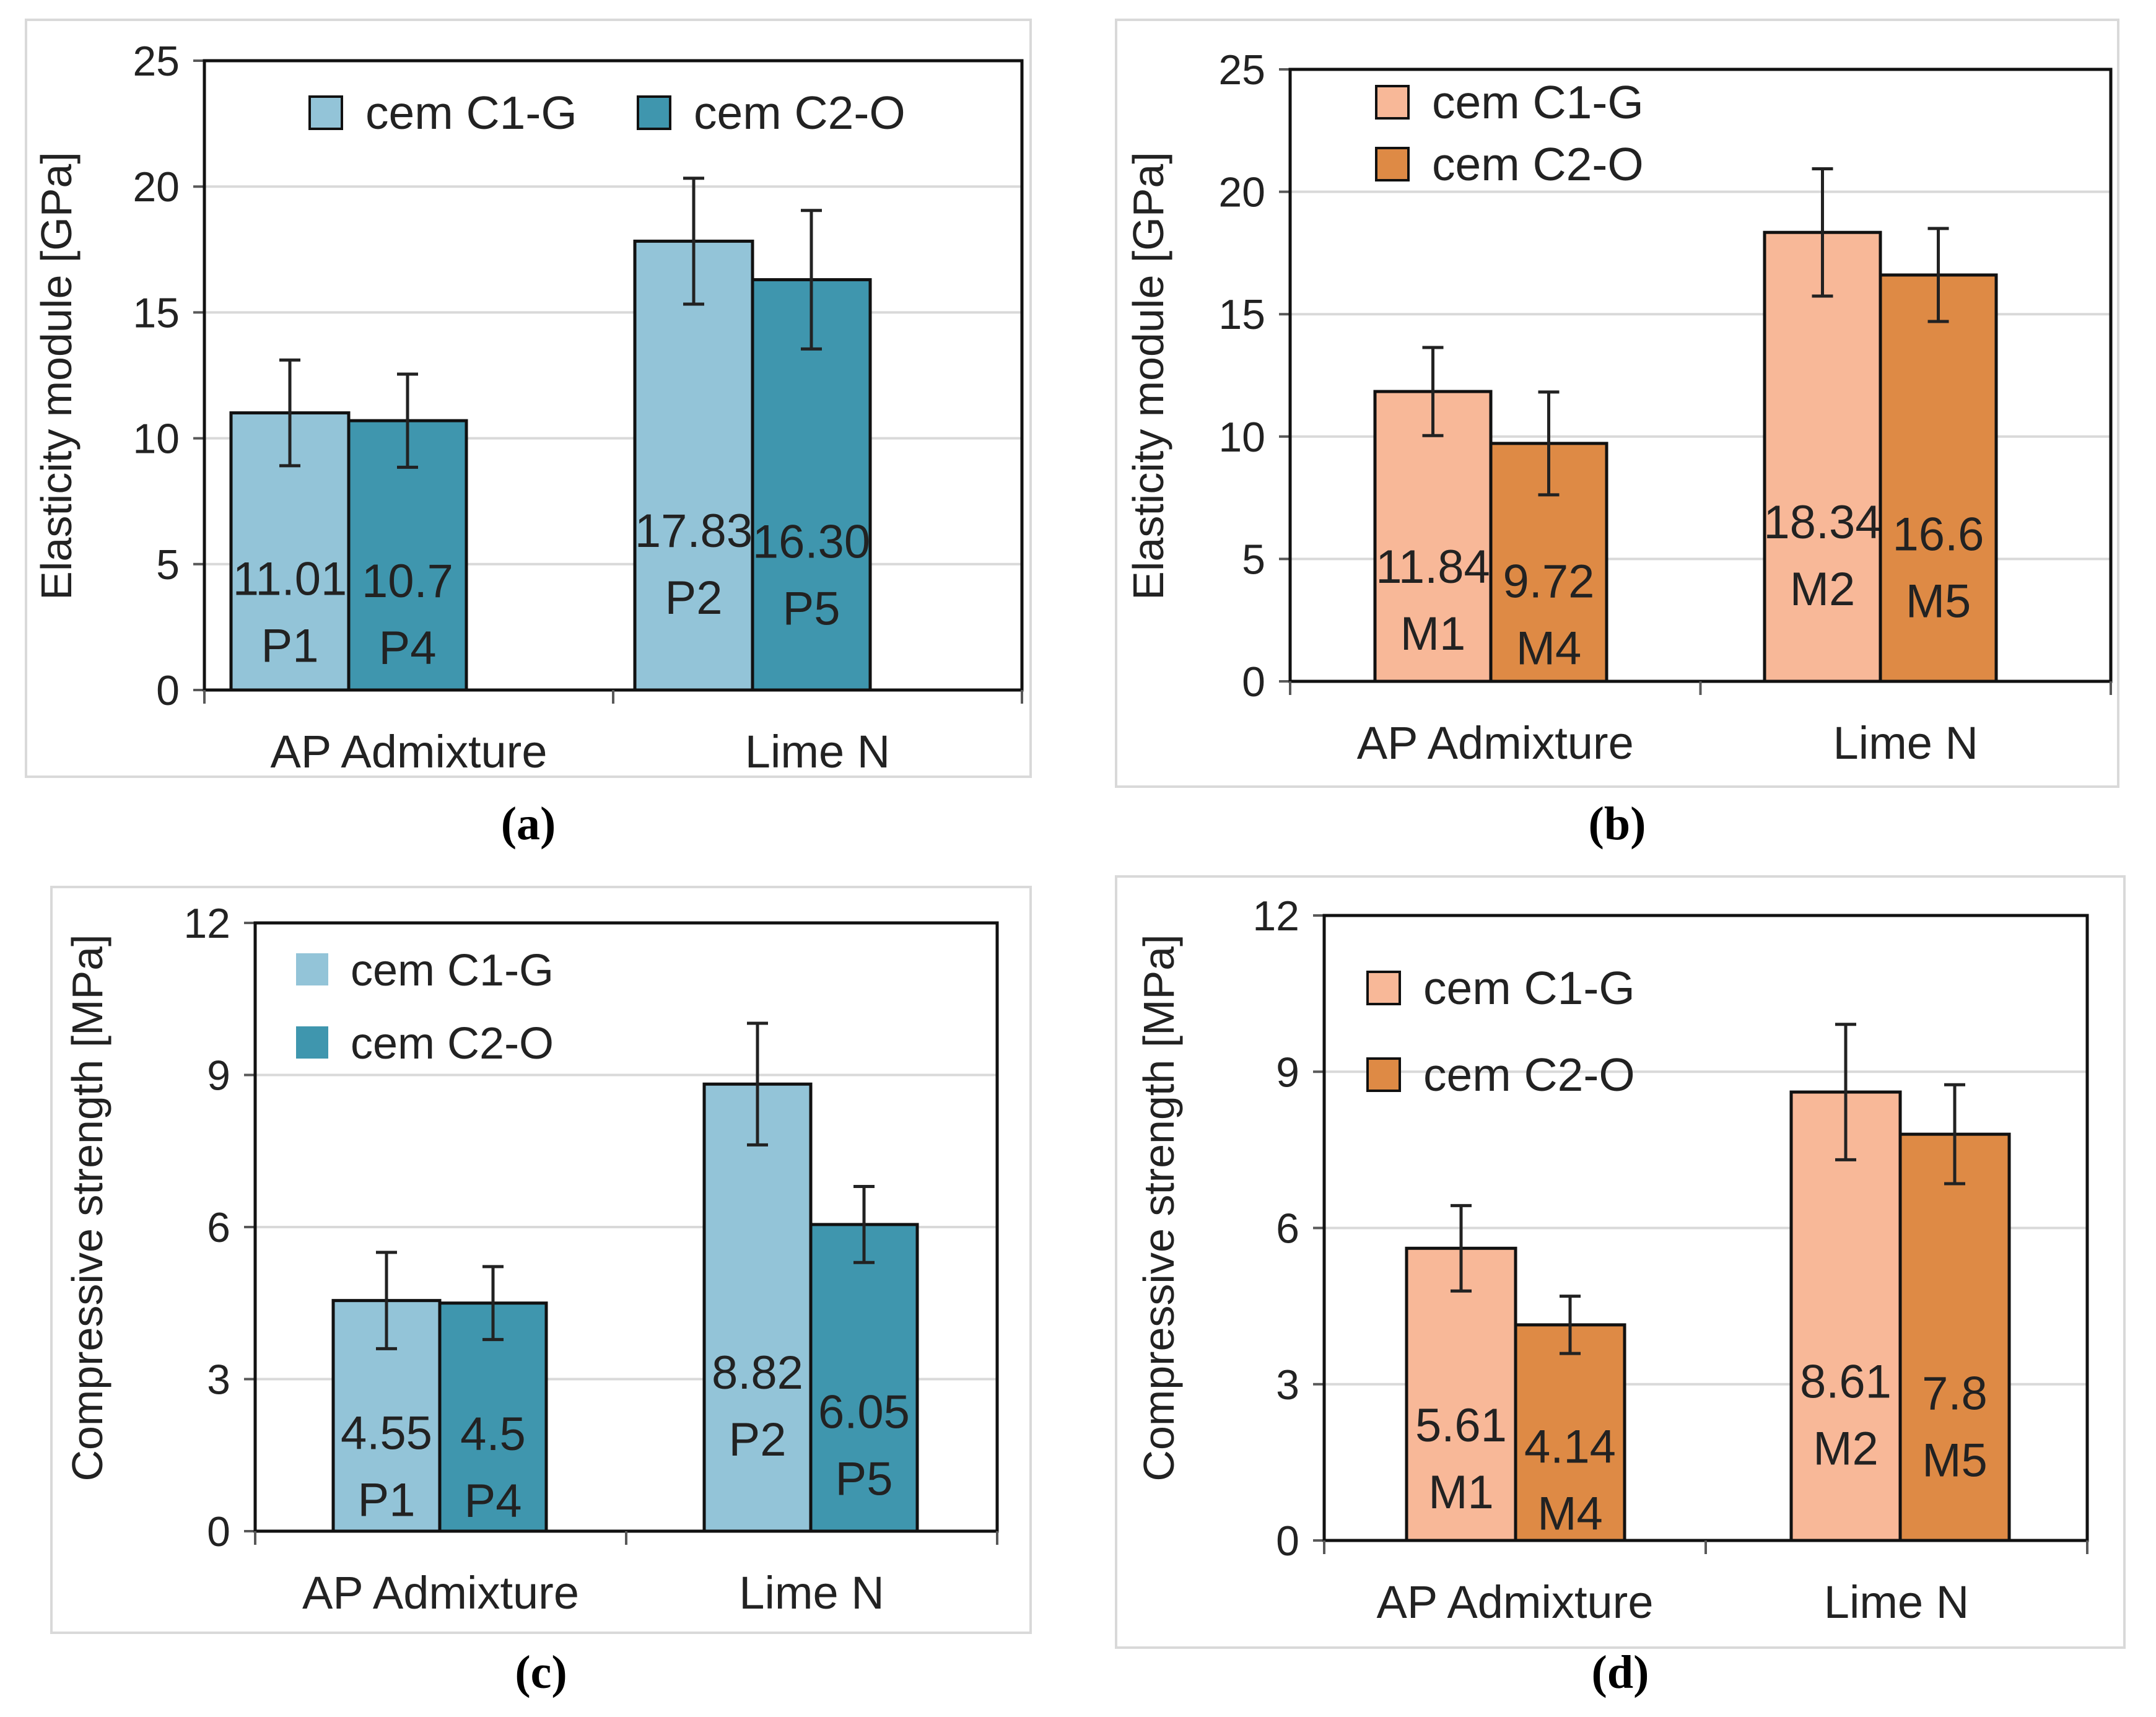 The height and width of the screenshot is (1717, 2156). I want to click on bar-value-label: 4.55, so click(387, 1433).